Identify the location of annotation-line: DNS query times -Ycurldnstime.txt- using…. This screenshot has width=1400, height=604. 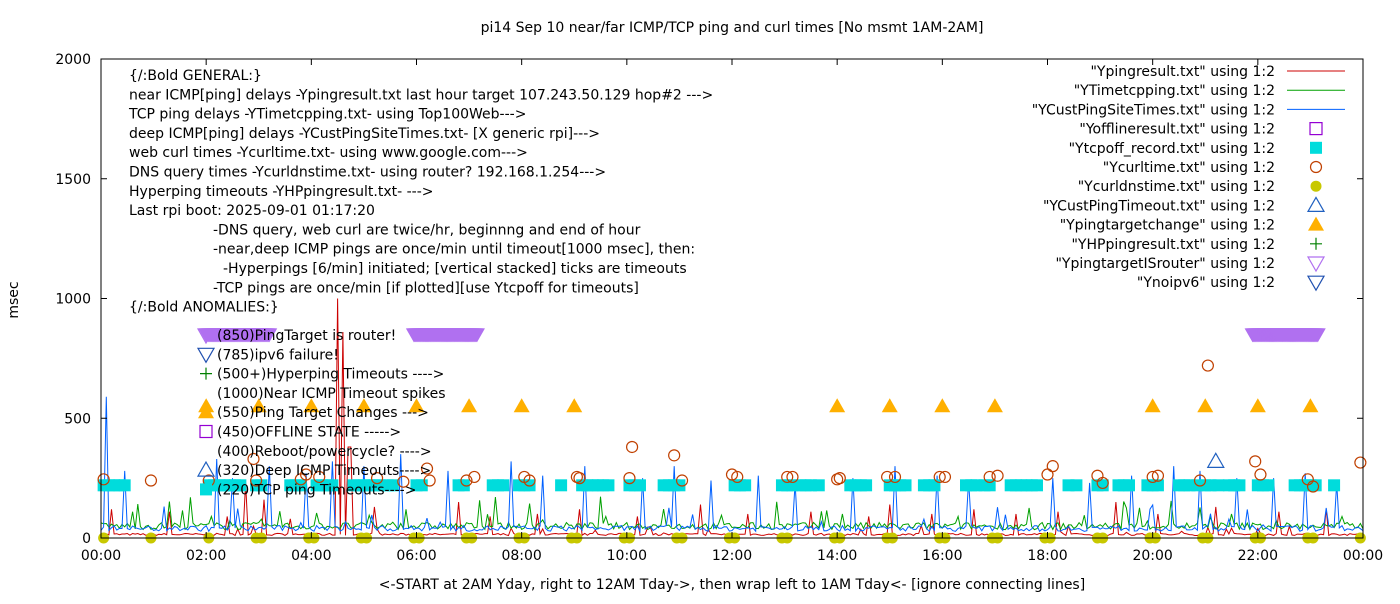
(367, 173).